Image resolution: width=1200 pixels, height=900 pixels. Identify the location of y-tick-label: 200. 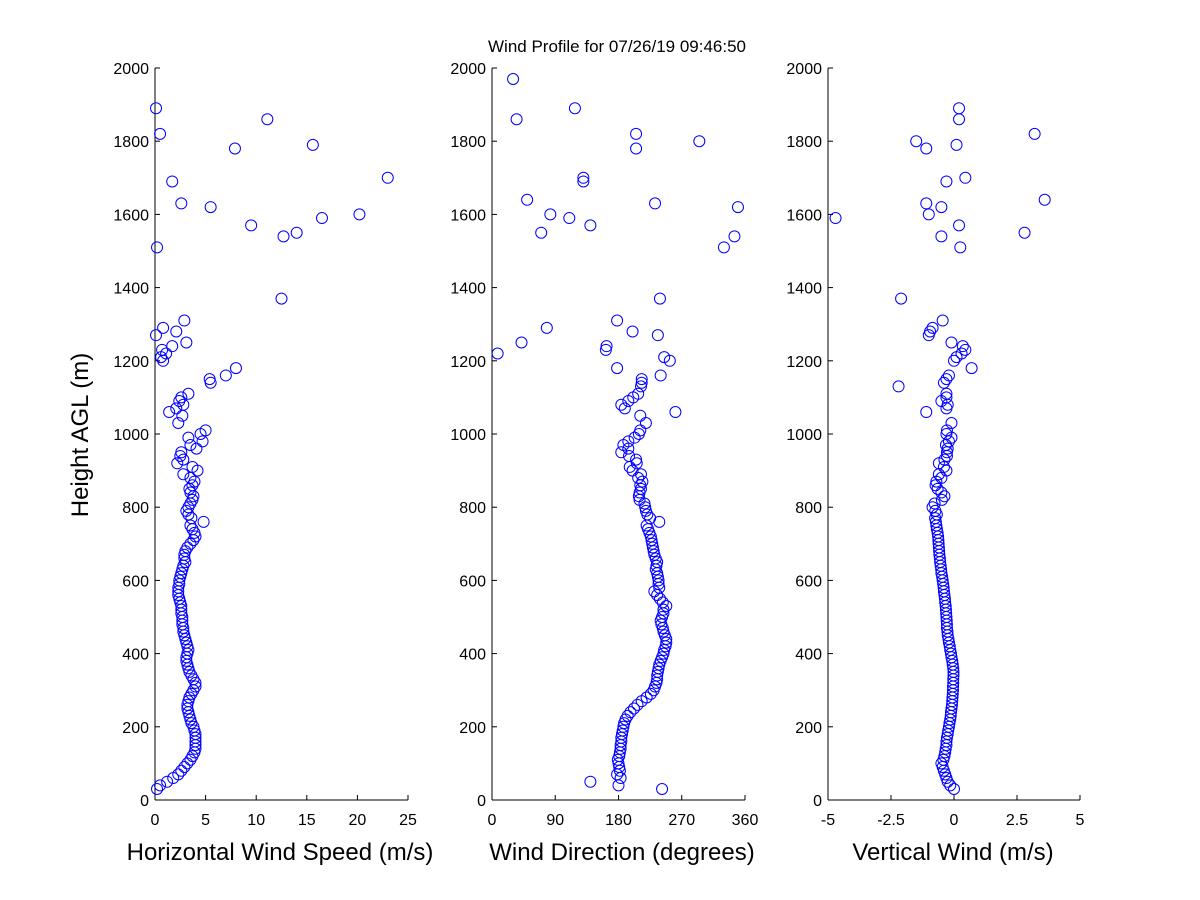
(135, 728).